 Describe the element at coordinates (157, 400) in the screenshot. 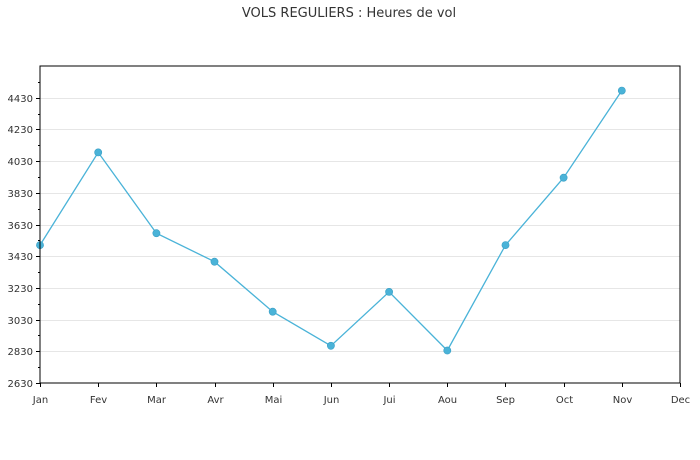

I see `x-tick-label: Mar` at that location.